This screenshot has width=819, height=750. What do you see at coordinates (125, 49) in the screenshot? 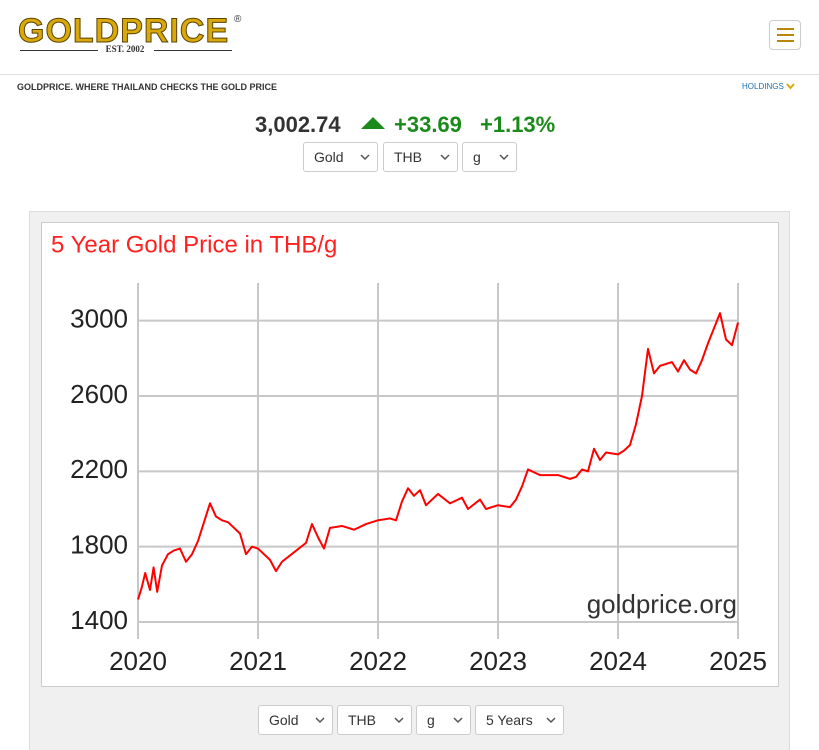
I see `established: EST. 2002` at bounding box center [125, 49].